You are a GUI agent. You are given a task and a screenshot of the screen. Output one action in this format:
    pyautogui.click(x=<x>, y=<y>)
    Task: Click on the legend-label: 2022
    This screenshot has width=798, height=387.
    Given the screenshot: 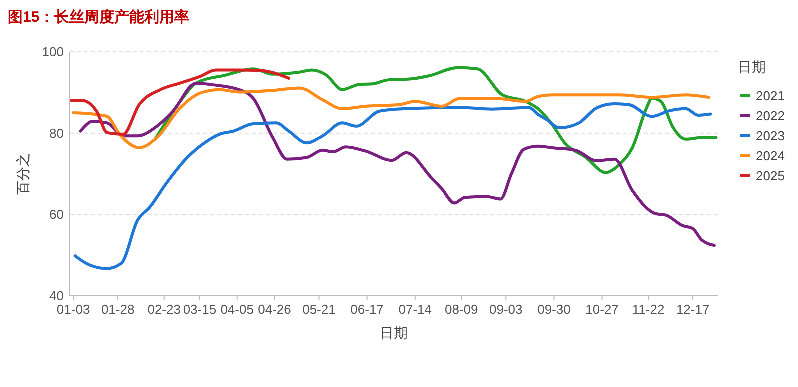 What is the action you would take?
    pyautogui.click(x=770, y=116)
    